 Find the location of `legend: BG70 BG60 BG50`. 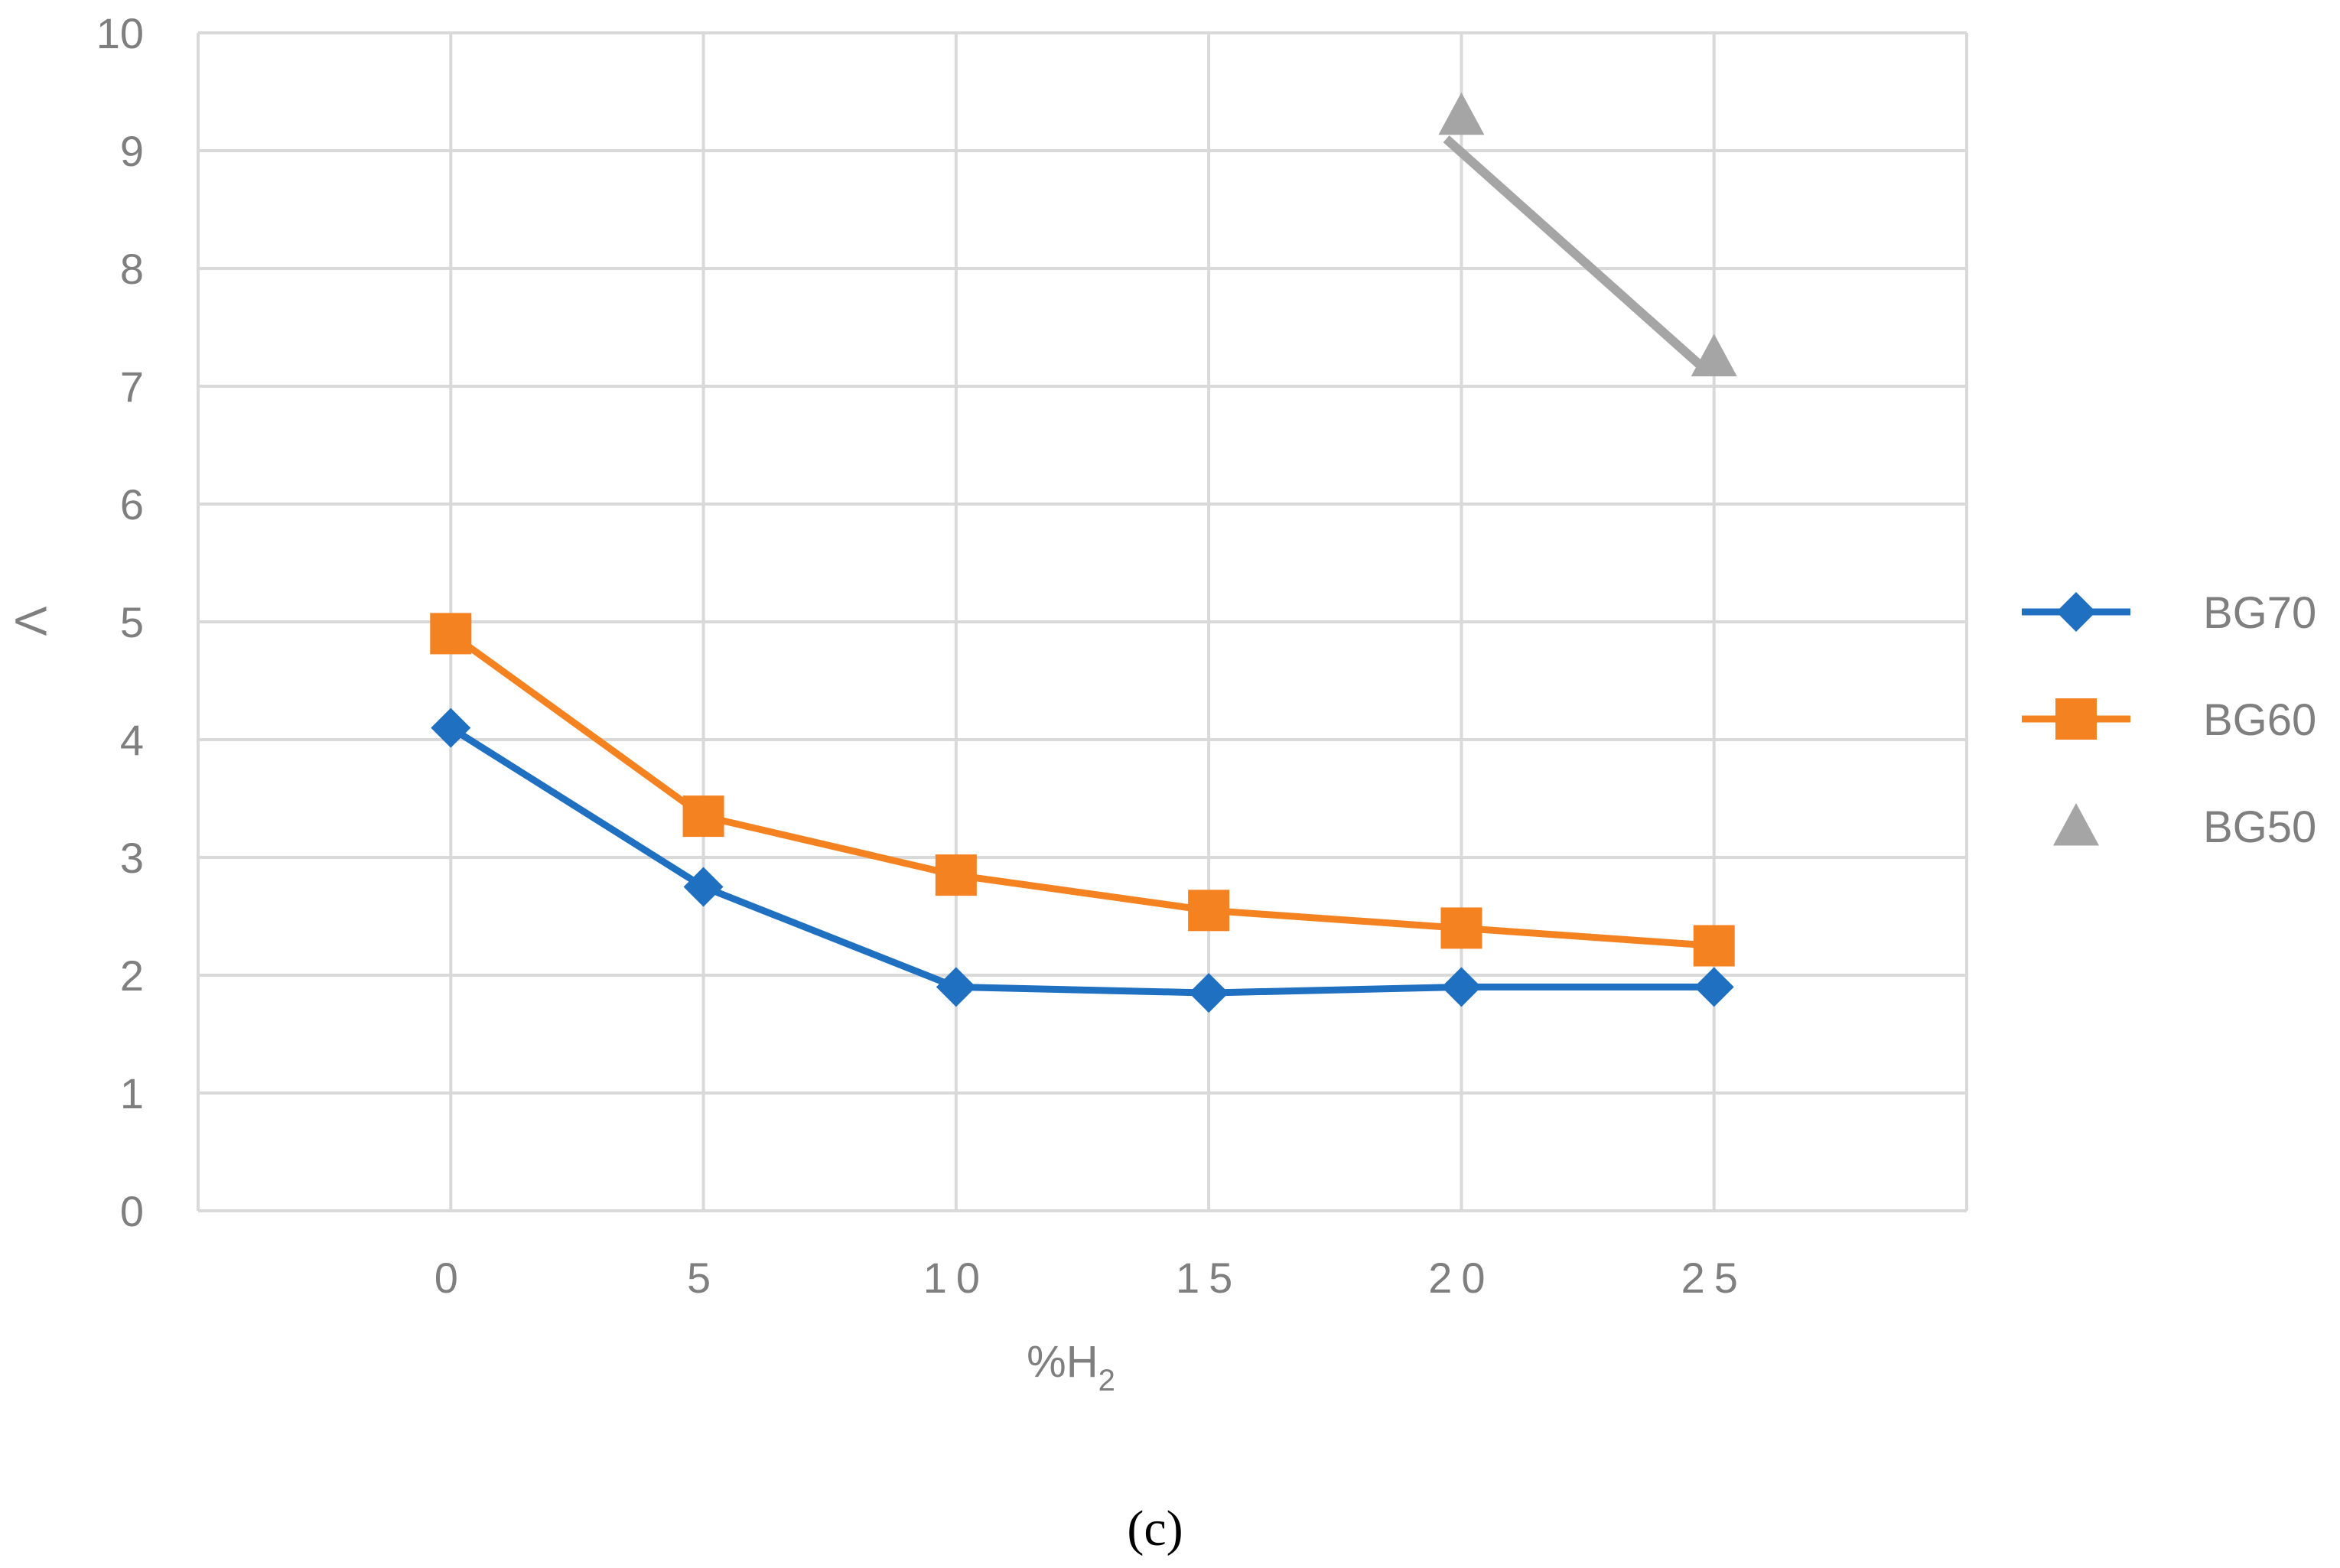

legend: BG70 BG60 BG50 is located at coordinates (2169, 720).